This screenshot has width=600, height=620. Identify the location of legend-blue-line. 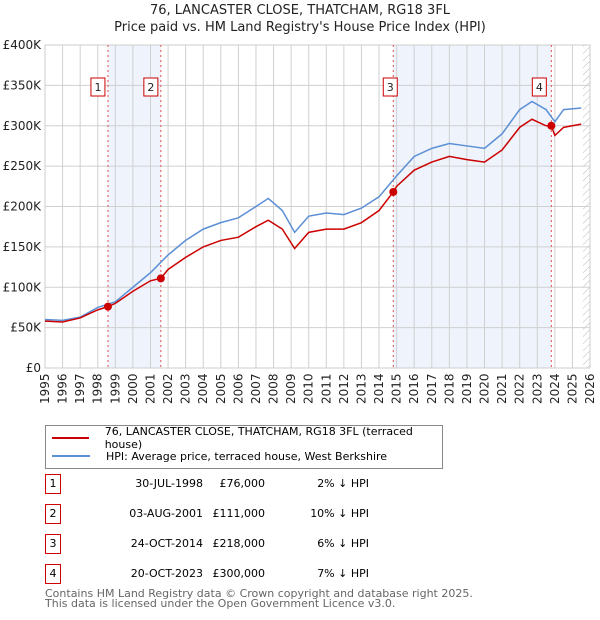
(71, 456).